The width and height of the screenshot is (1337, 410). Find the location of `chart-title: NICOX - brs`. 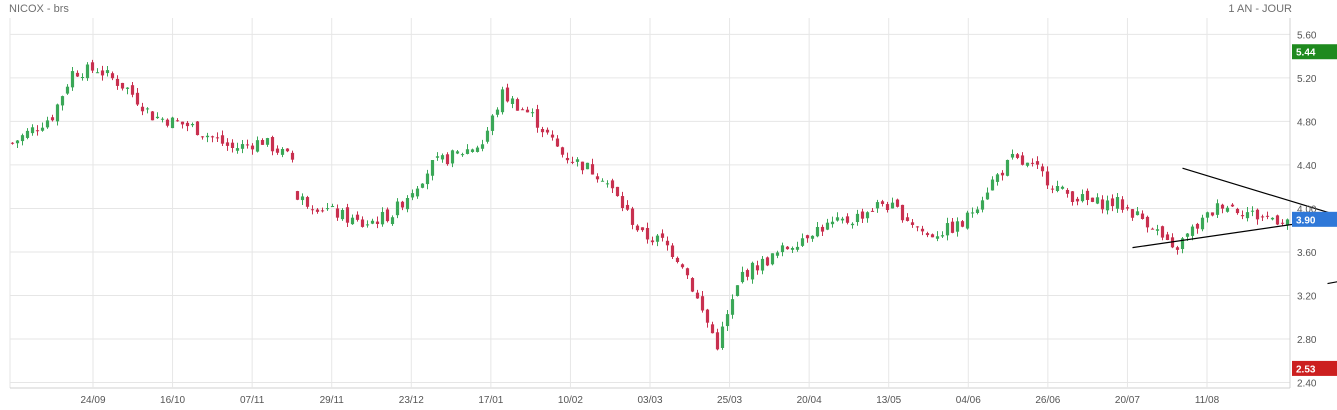

chart-title: NICOX - brs is located at coordinates (39, 9).